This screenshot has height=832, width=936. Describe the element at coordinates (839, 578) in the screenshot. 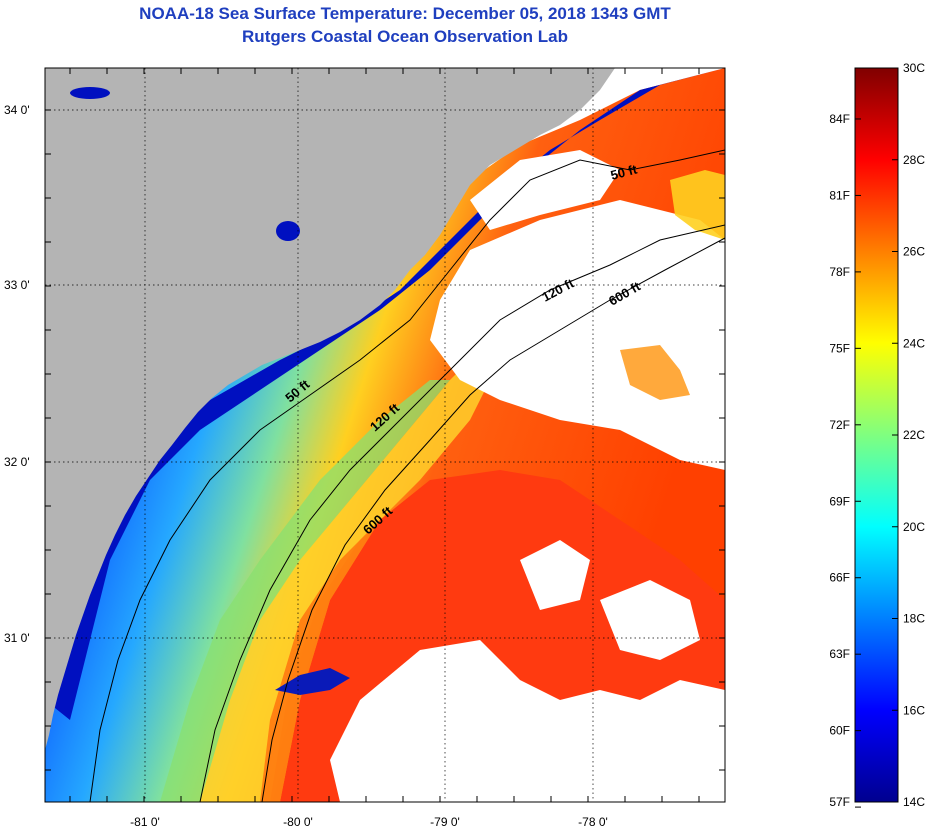

I see `colorbar-fahrenheit-label: 66F` at that location.